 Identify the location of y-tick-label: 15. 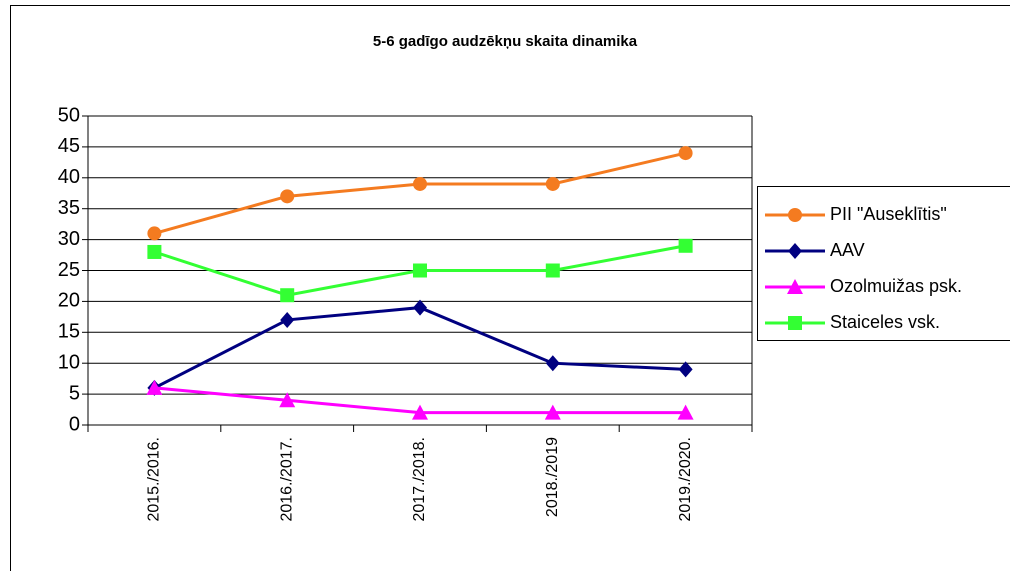
(69, 332).